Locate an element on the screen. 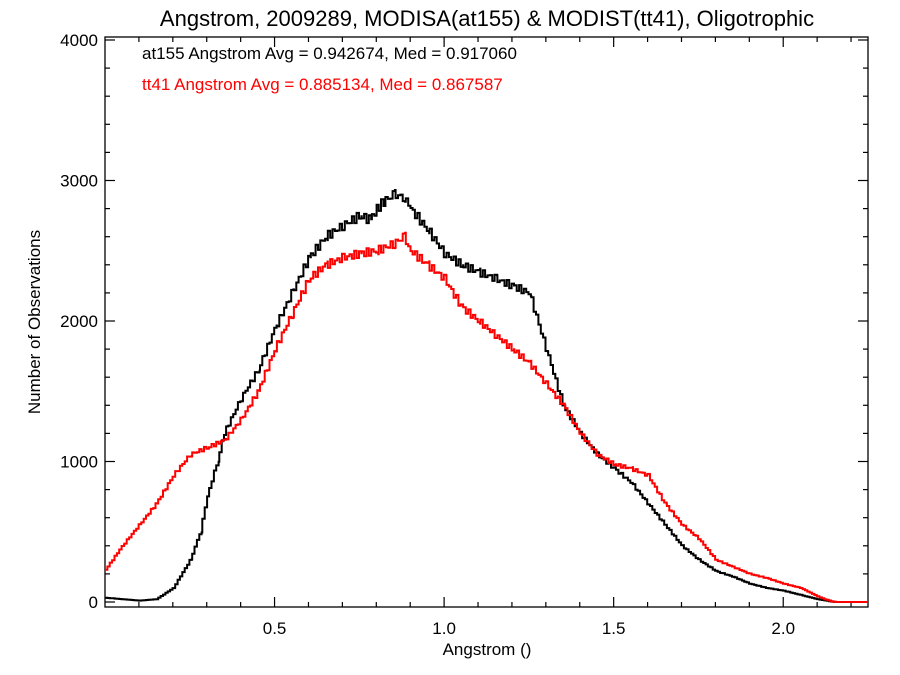  x-tick-label: 0.5 is located at coordinates (275, 628).